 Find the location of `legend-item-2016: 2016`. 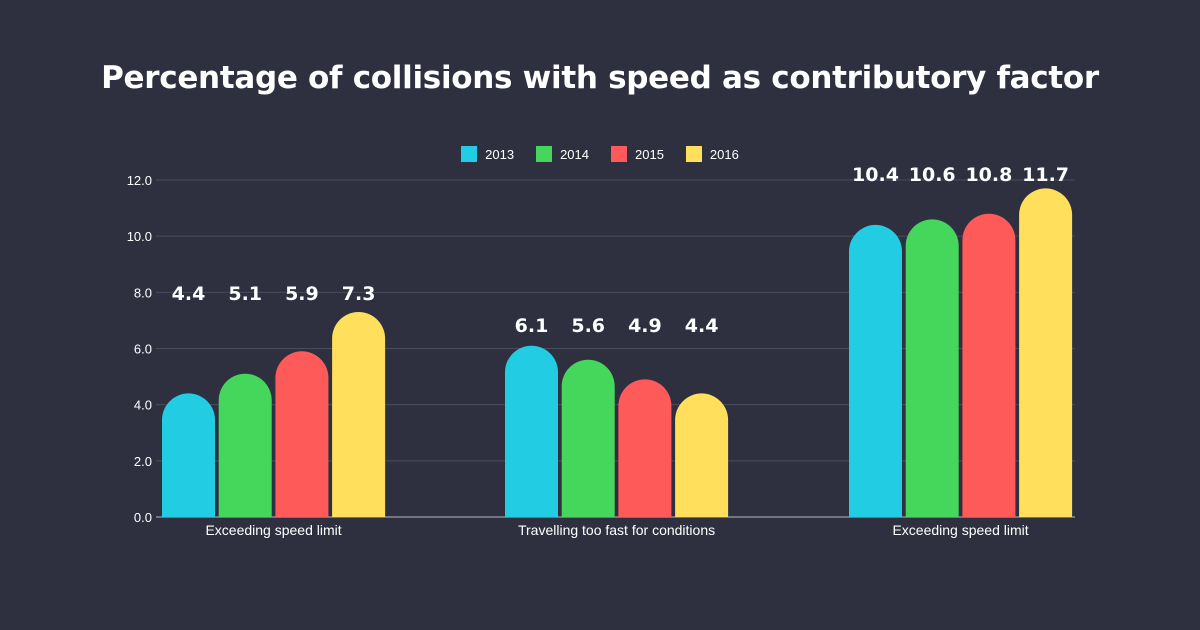

legend-item-2016: 2016 is located at coordinates (712, 154).